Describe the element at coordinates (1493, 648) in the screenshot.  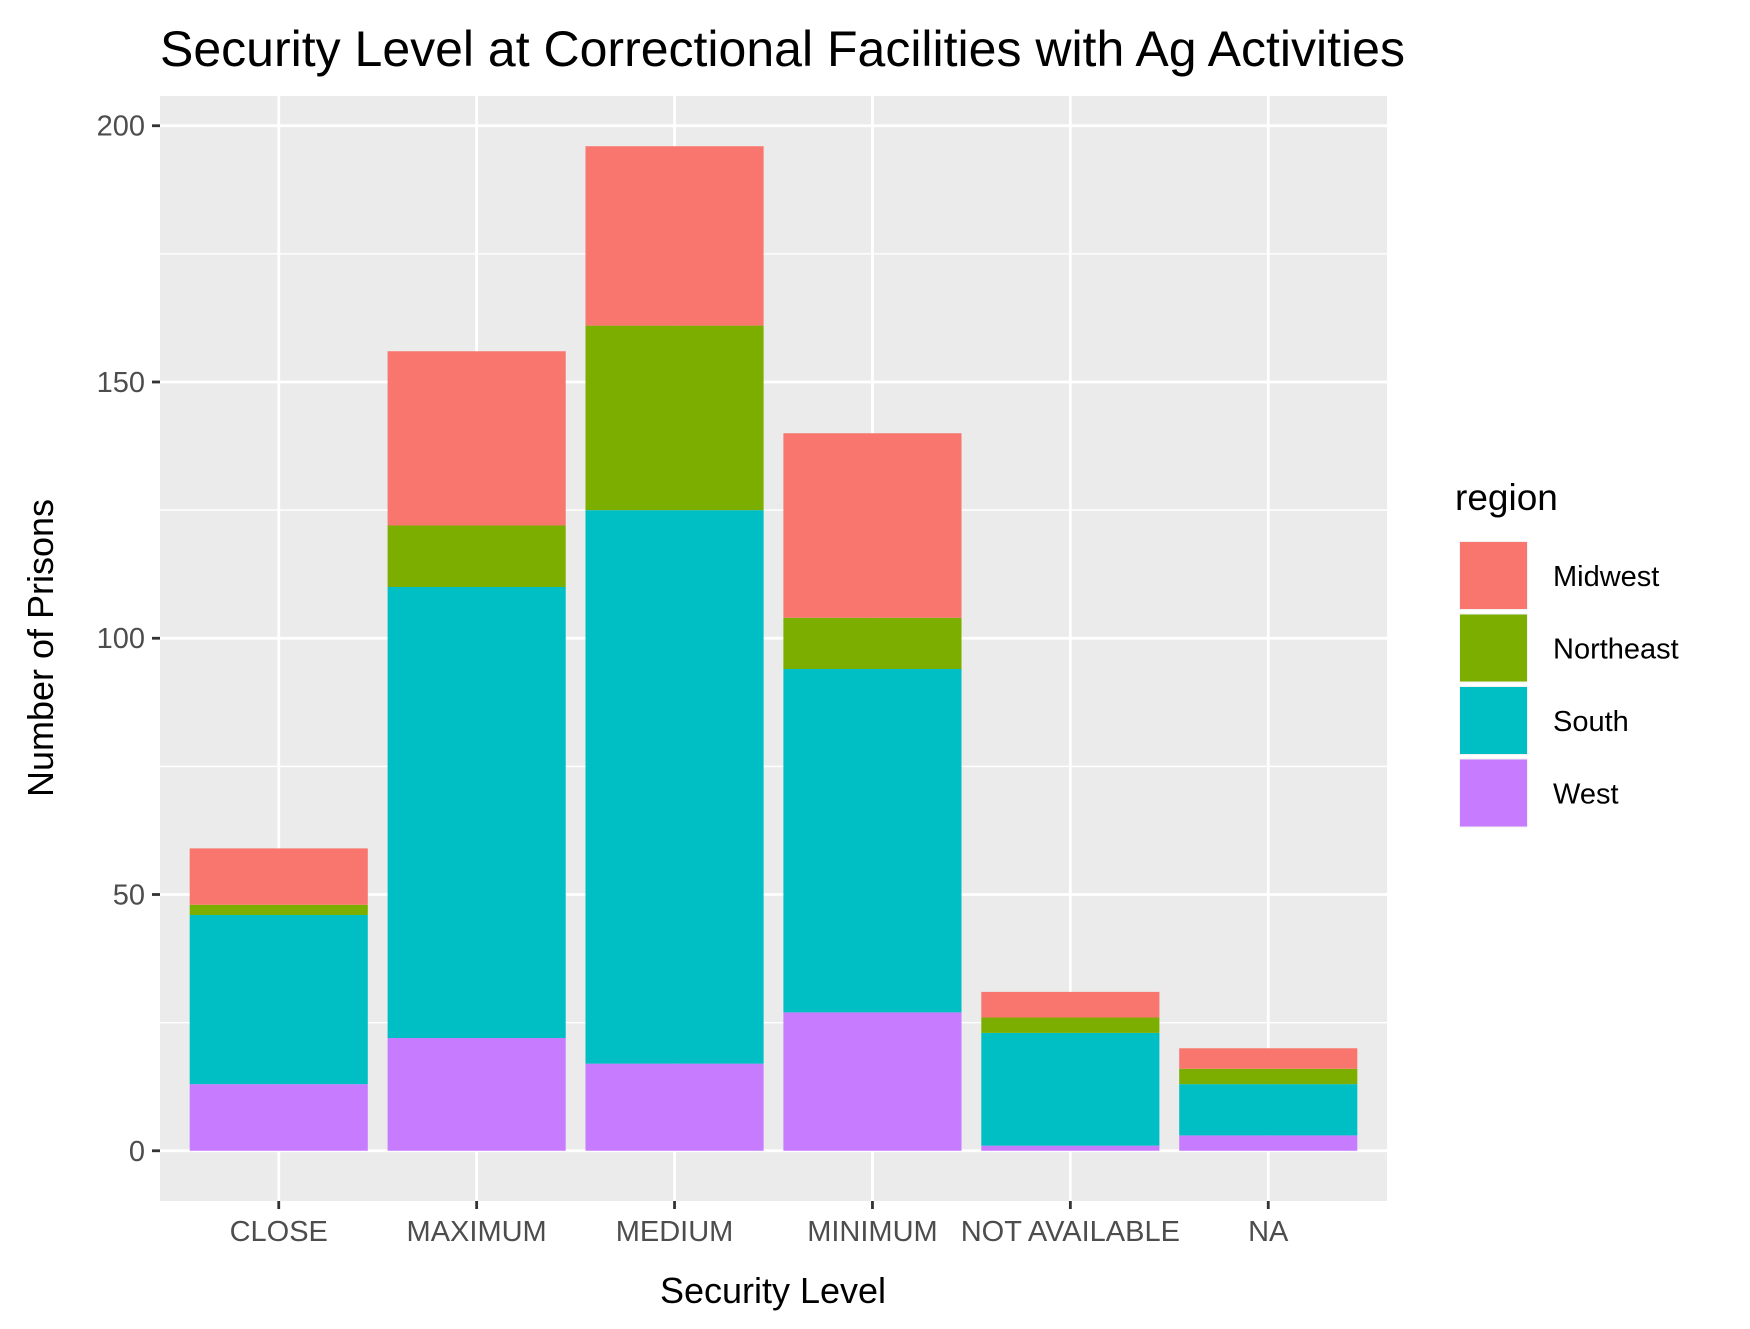
I see `legend-key-northeast` at that location.